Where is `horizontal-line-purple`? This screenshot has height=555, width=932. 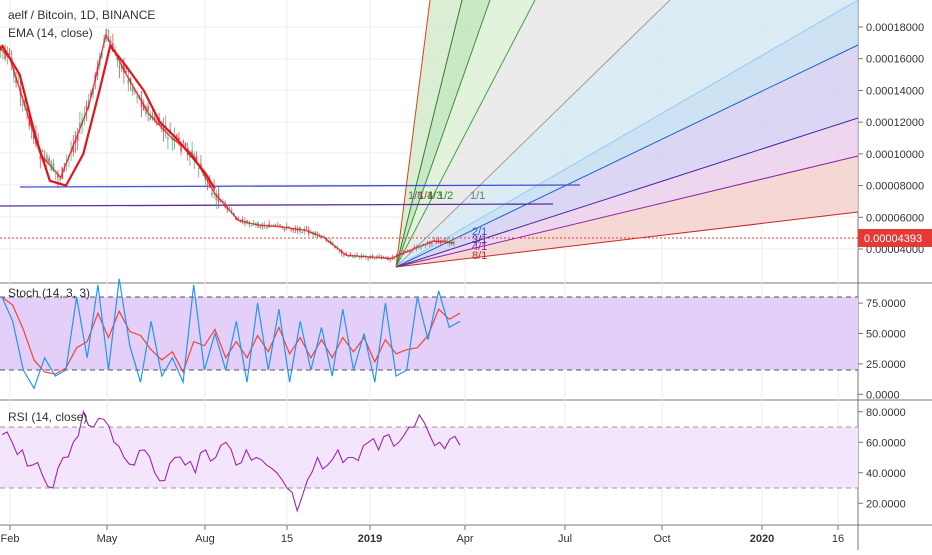 horizontal-line-purple is located at coordinates (277, 205).